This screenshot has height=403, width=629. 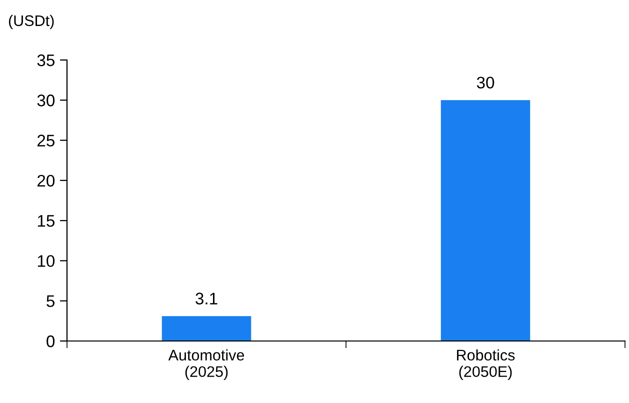 What do you see at coordinates (31, 22) in the screenshot?
I see `y-axis-title: (USDt)` at bounding box center [31, 22].